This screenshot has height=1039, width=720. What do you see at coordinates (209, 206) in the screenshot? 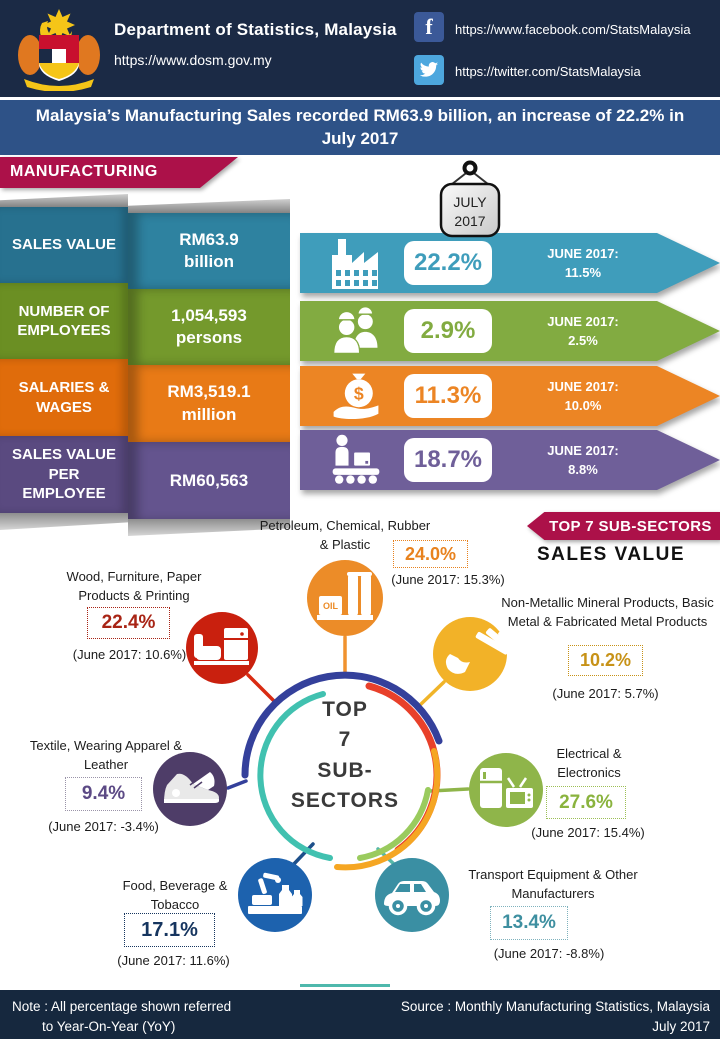
I see `panel-bevel-top-mid` at bounding box center [209, 206].